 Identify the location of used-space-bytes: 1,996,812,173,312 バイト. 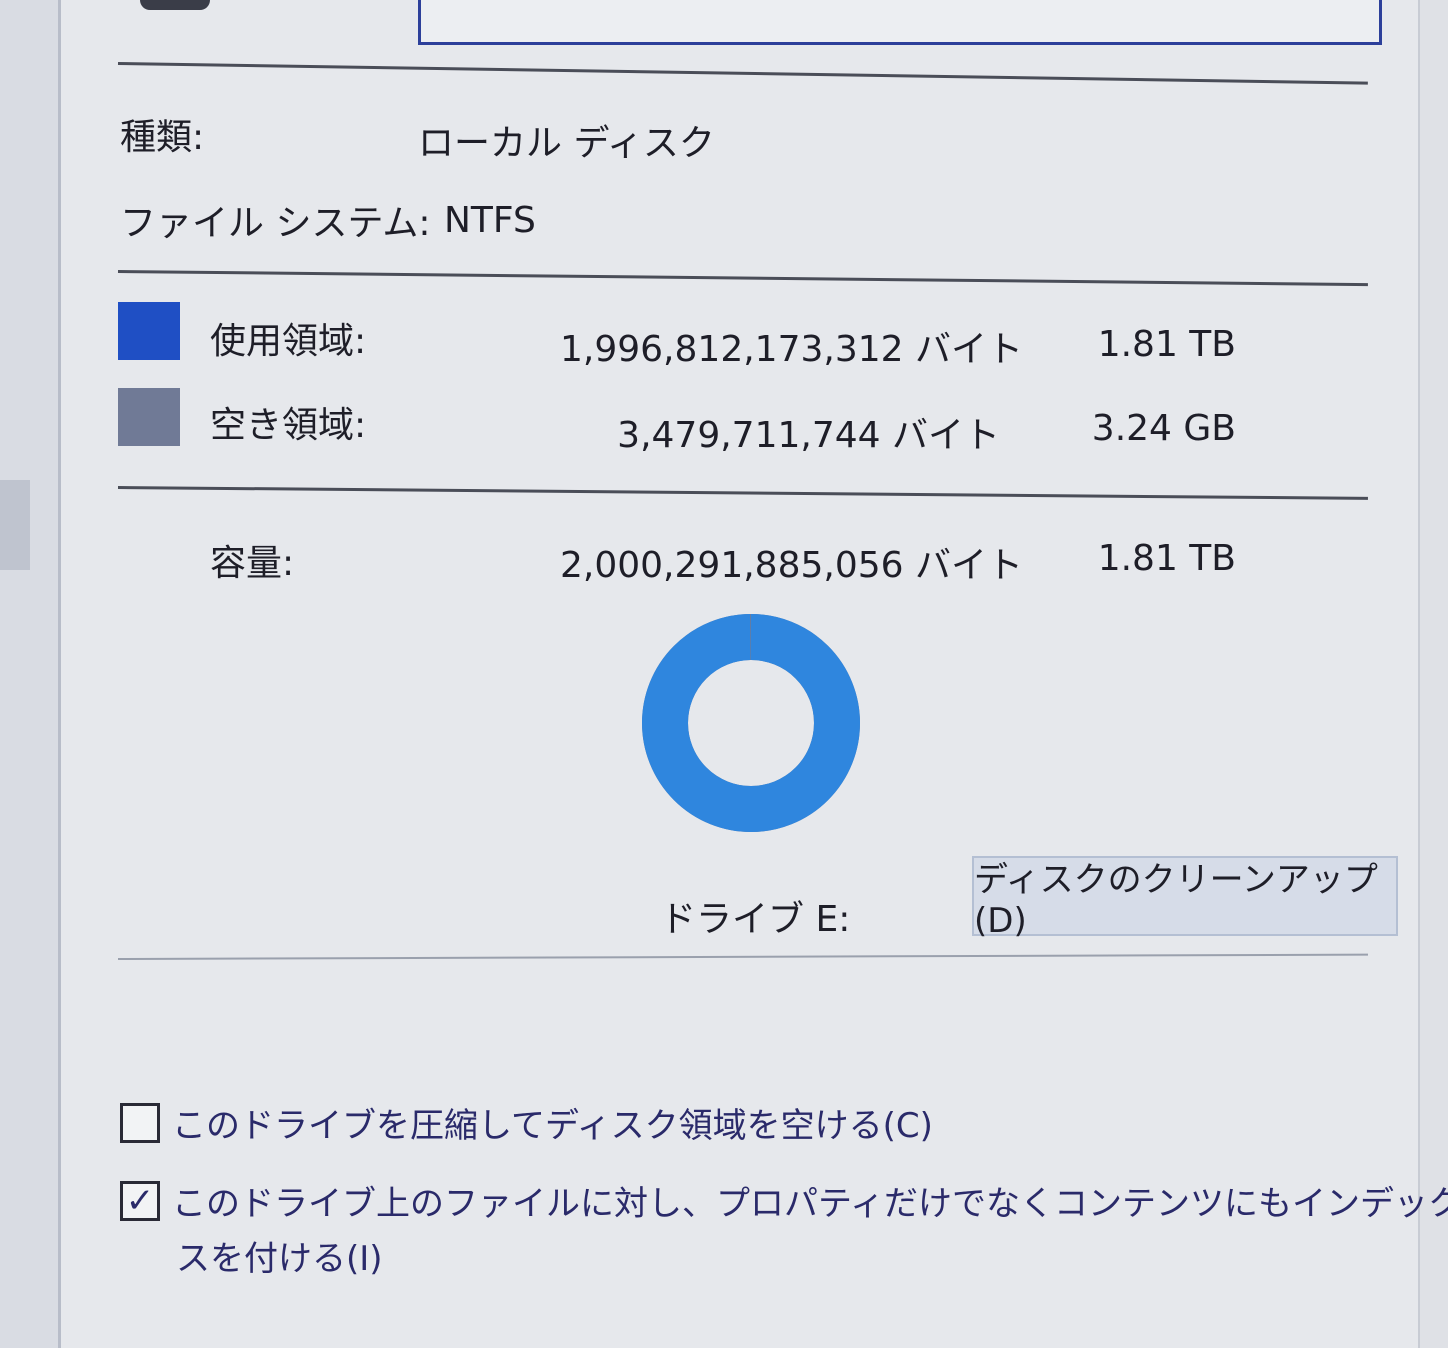
(791, 349).